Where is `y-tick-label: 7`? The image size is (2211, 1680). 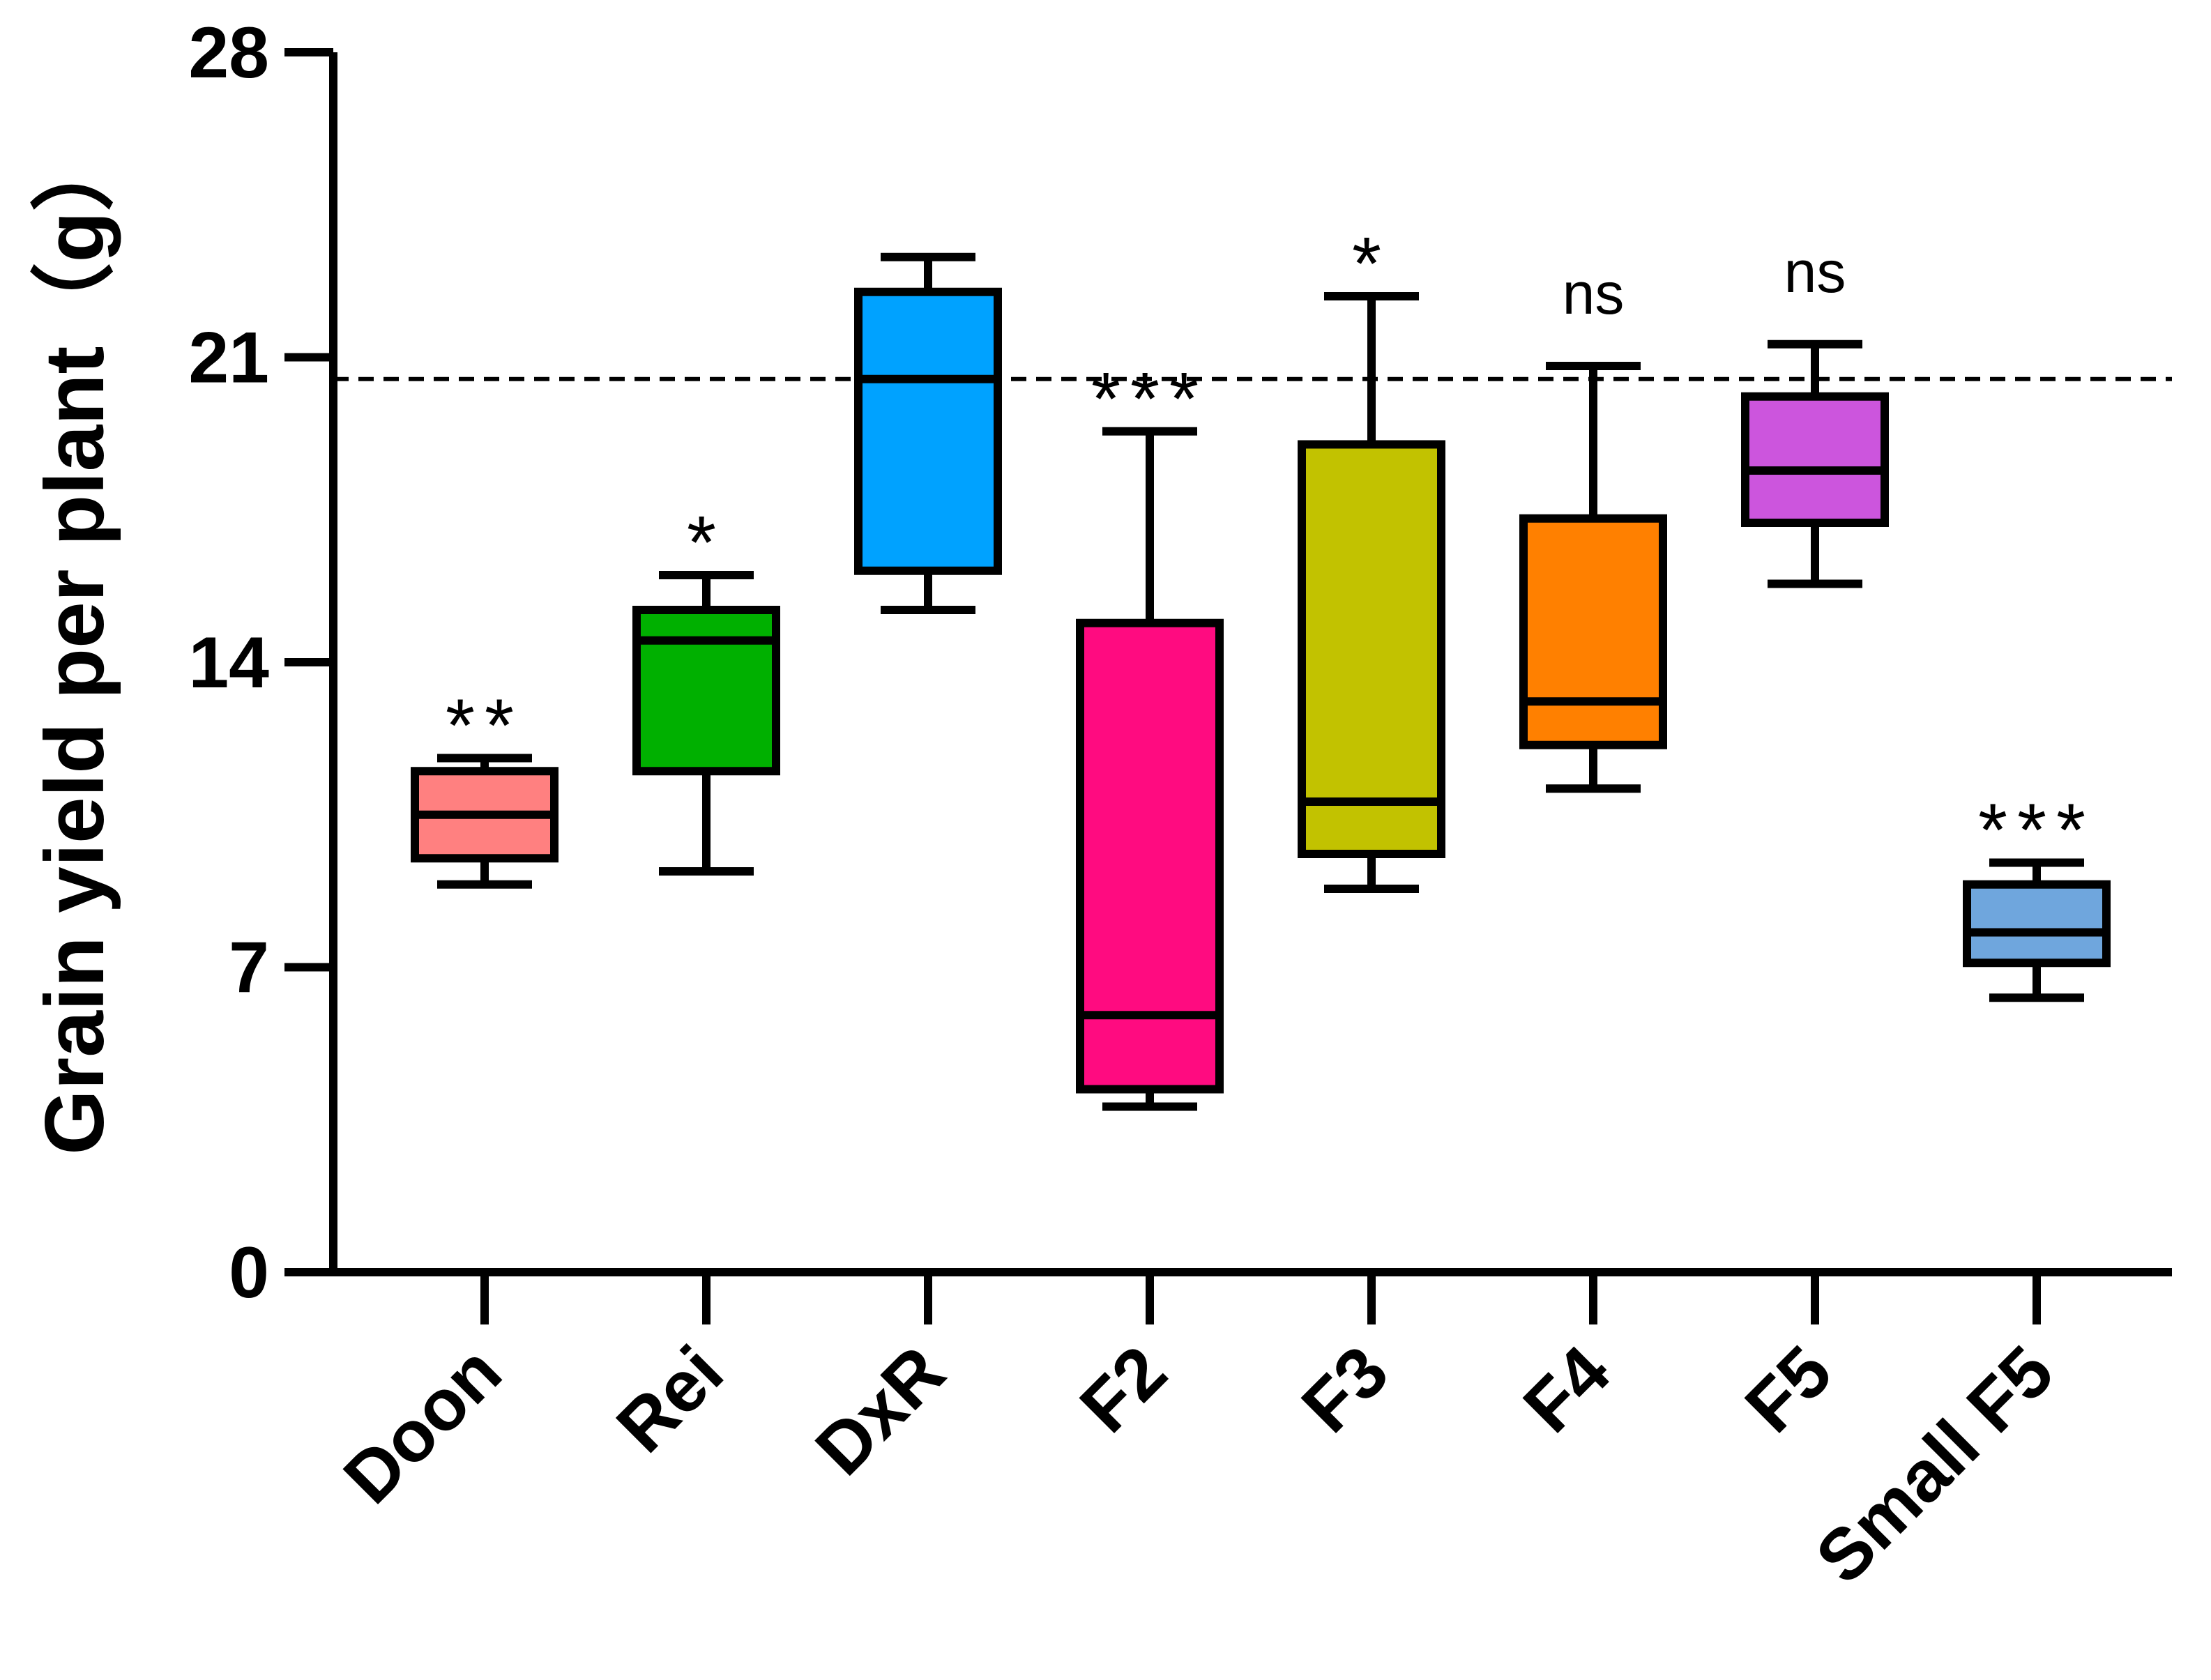 y-tick-label: 7 is located at coordinates (249, 968).